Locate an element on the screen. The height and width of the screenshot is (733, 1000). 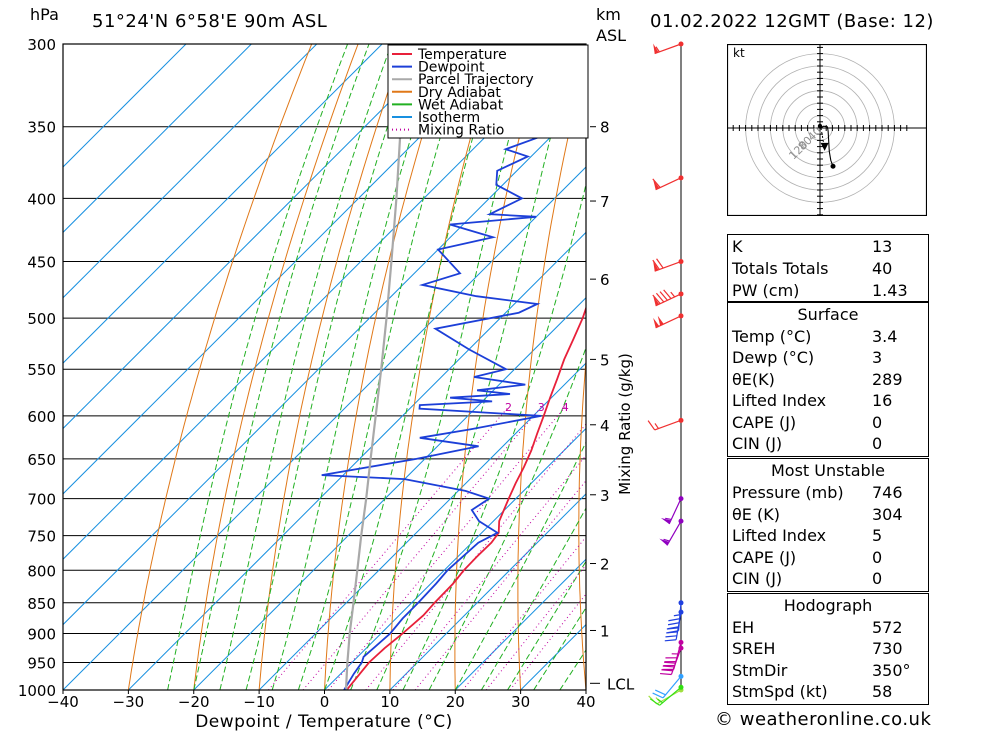
legend-label: Parcel Trajectory is located at coordinates (476, 80).